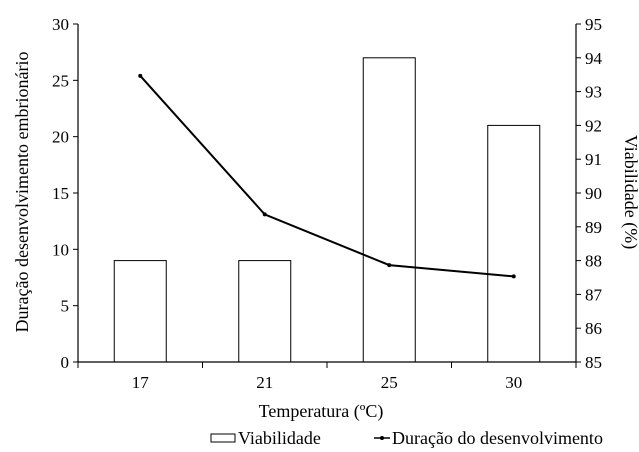  Describe the element at coordinates (389, 382) in the screenshot. I see `x-tick-label: 25` at that location.